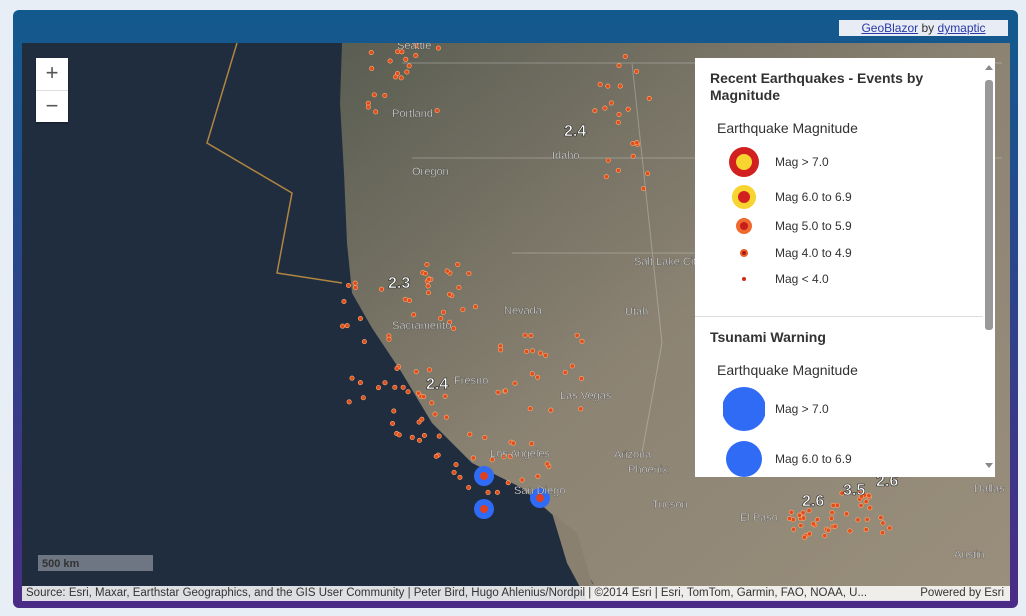 This screenshot has height=616, width=1026. I want to click on place-label: Idaho, so click(566, 156).